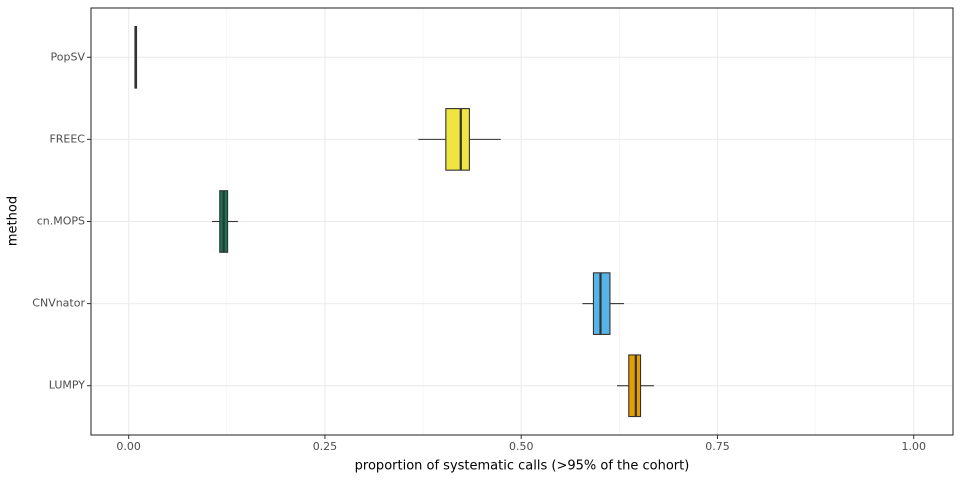 Image resolution: width=960 pixels, height=480 pixels. I want to click on x-tick-label: 0.00, so click(128, 446).